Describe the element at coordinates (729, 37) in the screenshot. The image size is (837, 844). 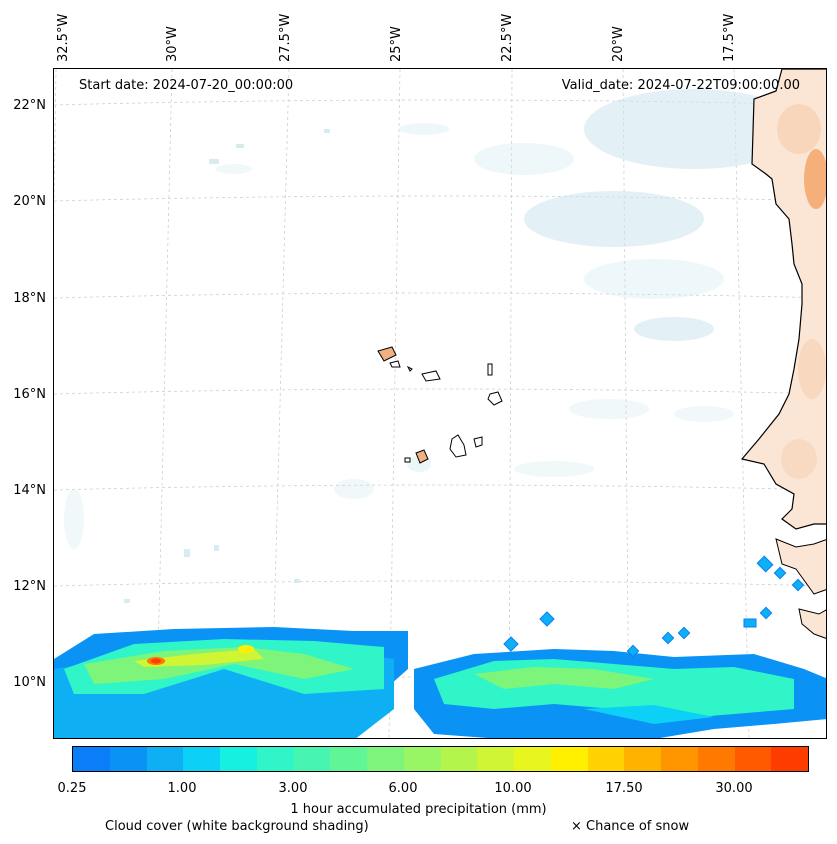
I see `lon-label-17-5w: 17.5°W` at that location.